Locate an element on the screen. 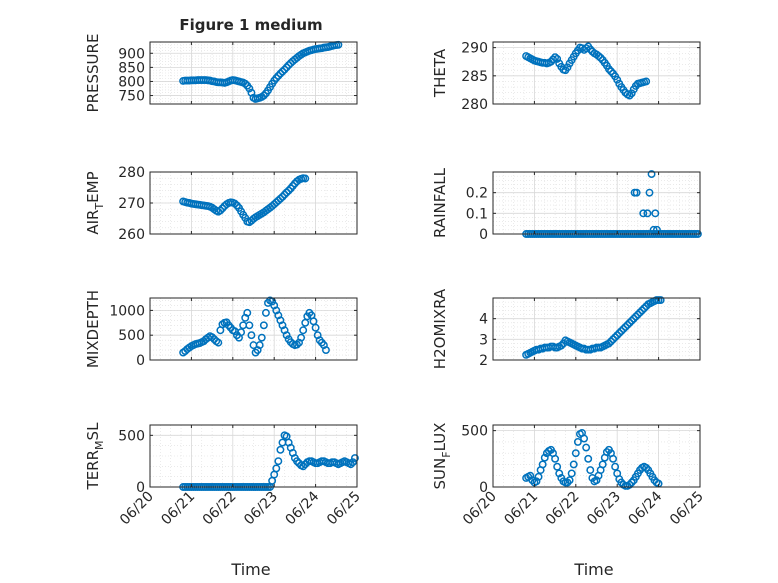 This screenshot has height=583, width=778. y-tick-label: 0.2 is located at coordinates (477, 194).